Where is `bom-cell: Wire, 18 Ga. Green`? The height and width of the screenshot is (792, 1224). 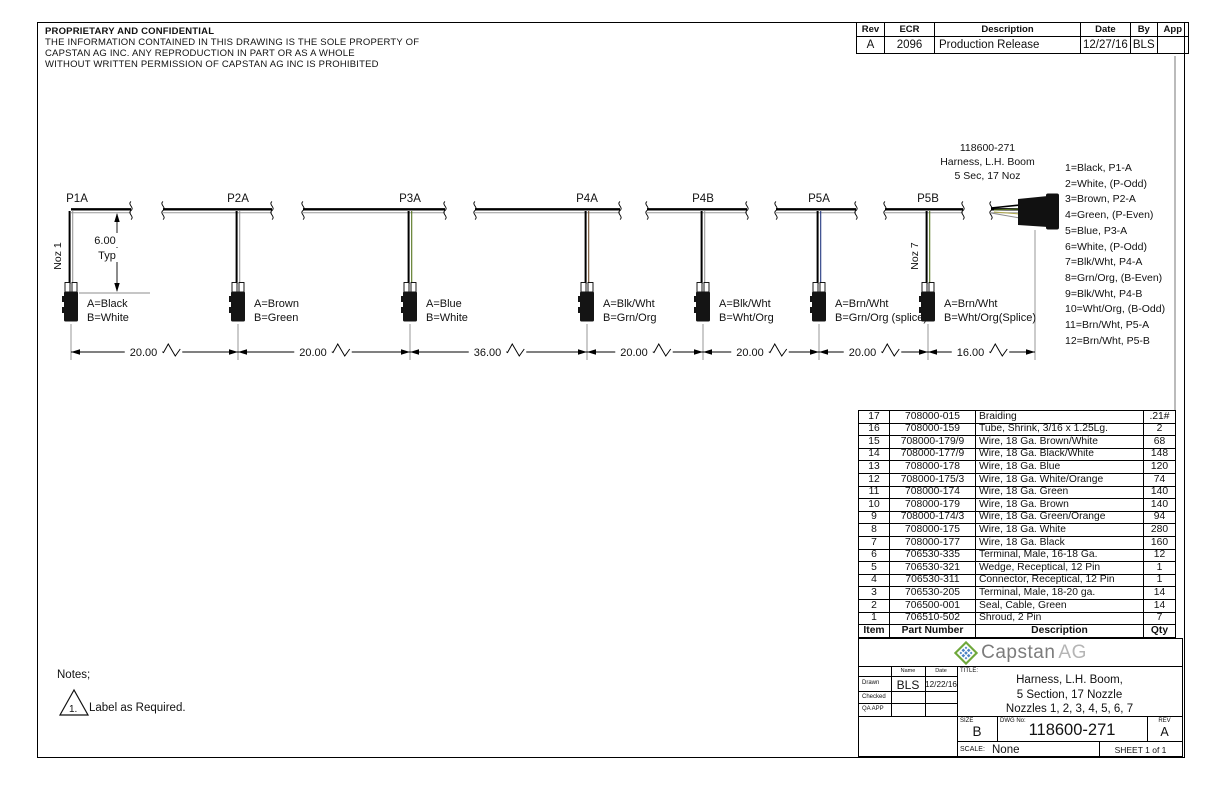 bom-cell: Wire, 18 Ga. Green is located at coordinates (1059, 492).